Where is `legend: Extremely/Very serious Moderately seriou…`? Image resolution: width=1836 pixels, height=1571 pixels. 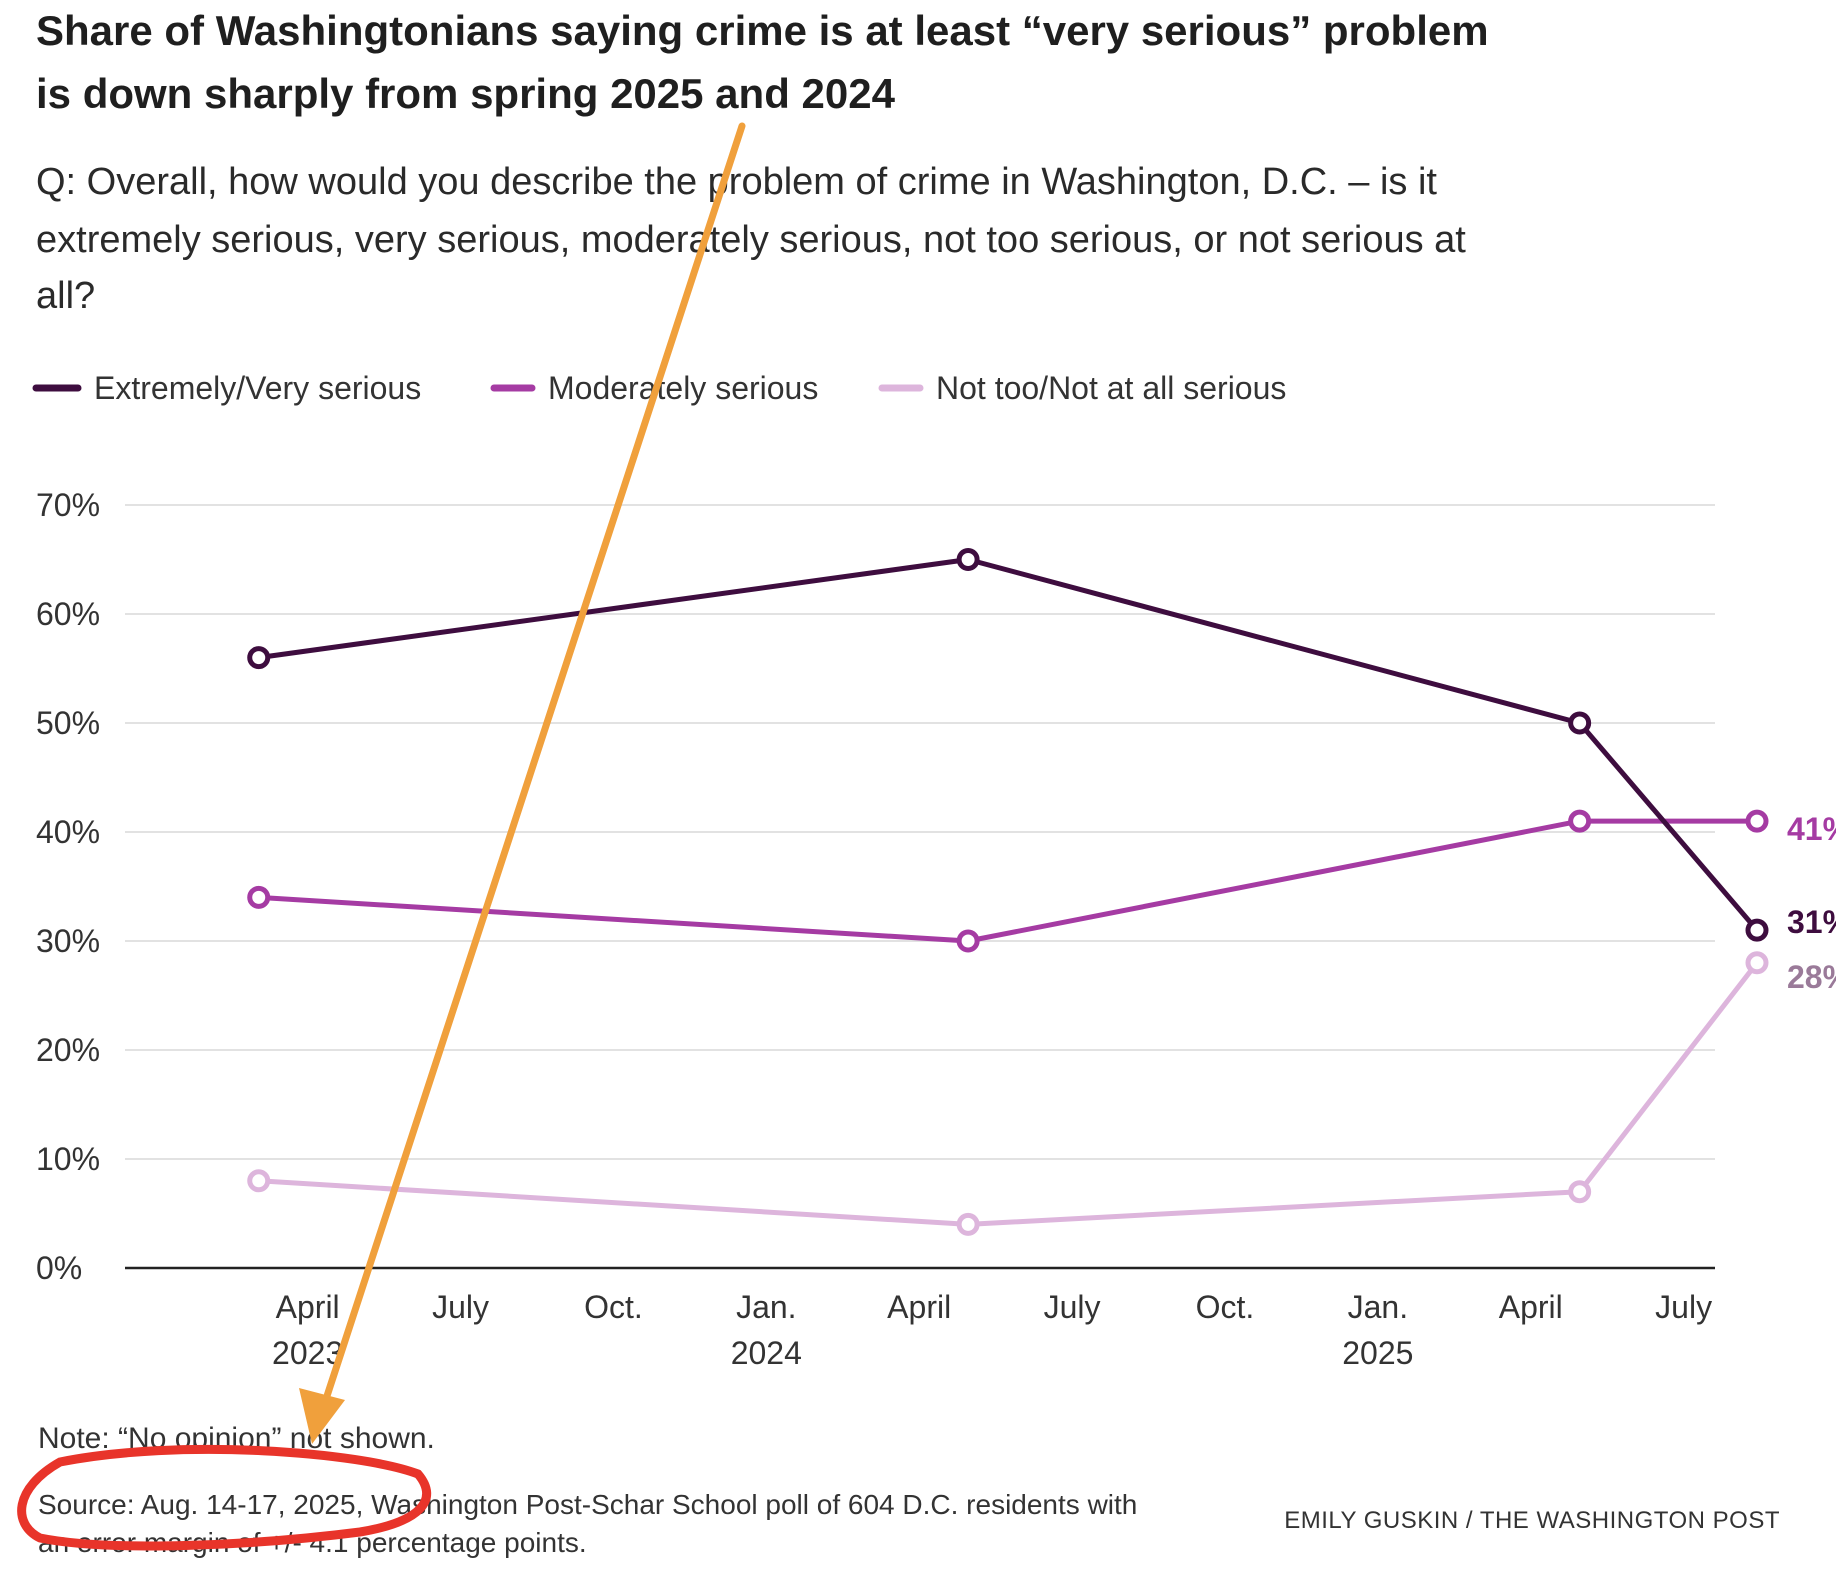 legend: Extremely/Very serious Moderately seriou… is located at coordinates (659, 388).